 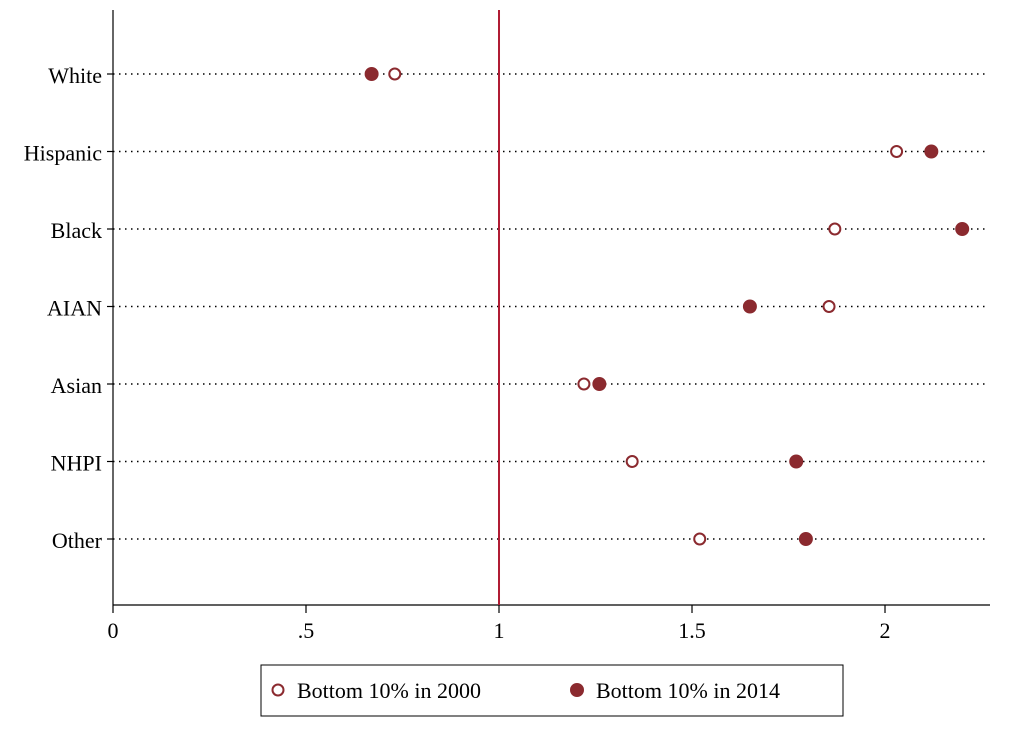 I want to click on y-tick-label: Hispanic, so click(x=63, y=153).